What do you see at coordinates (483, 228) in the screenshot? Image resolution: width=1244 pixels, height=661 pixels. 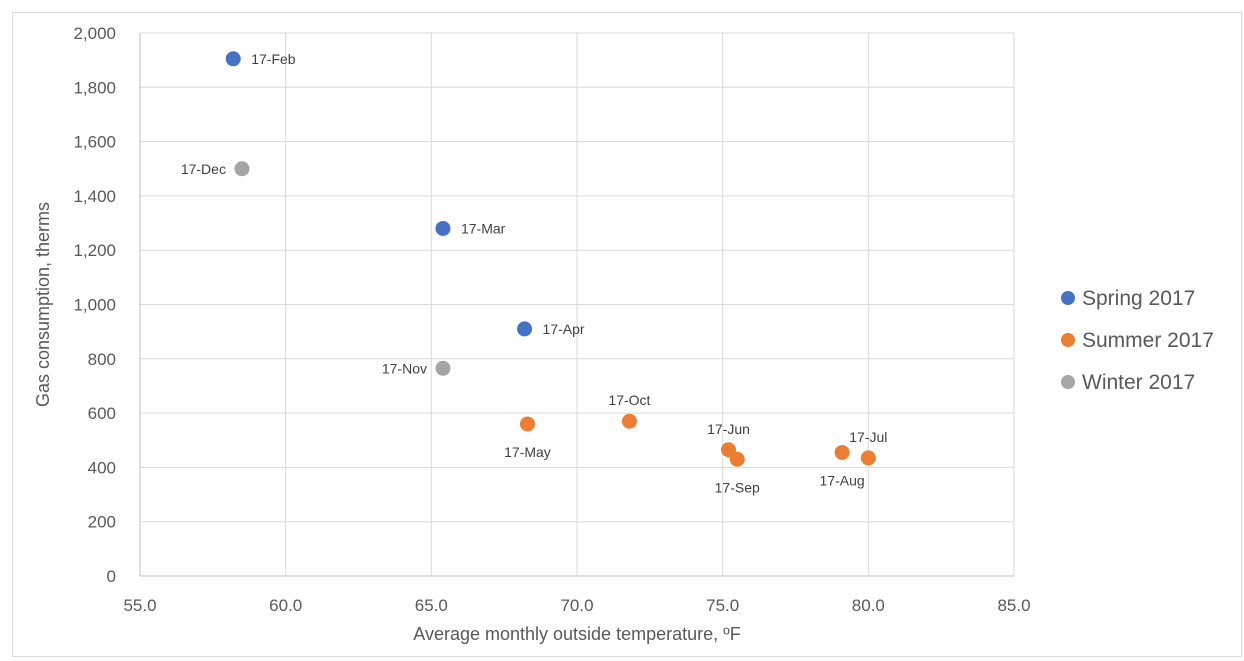 I see `data-label: 17-Mar` at bounding box center [483, 228].